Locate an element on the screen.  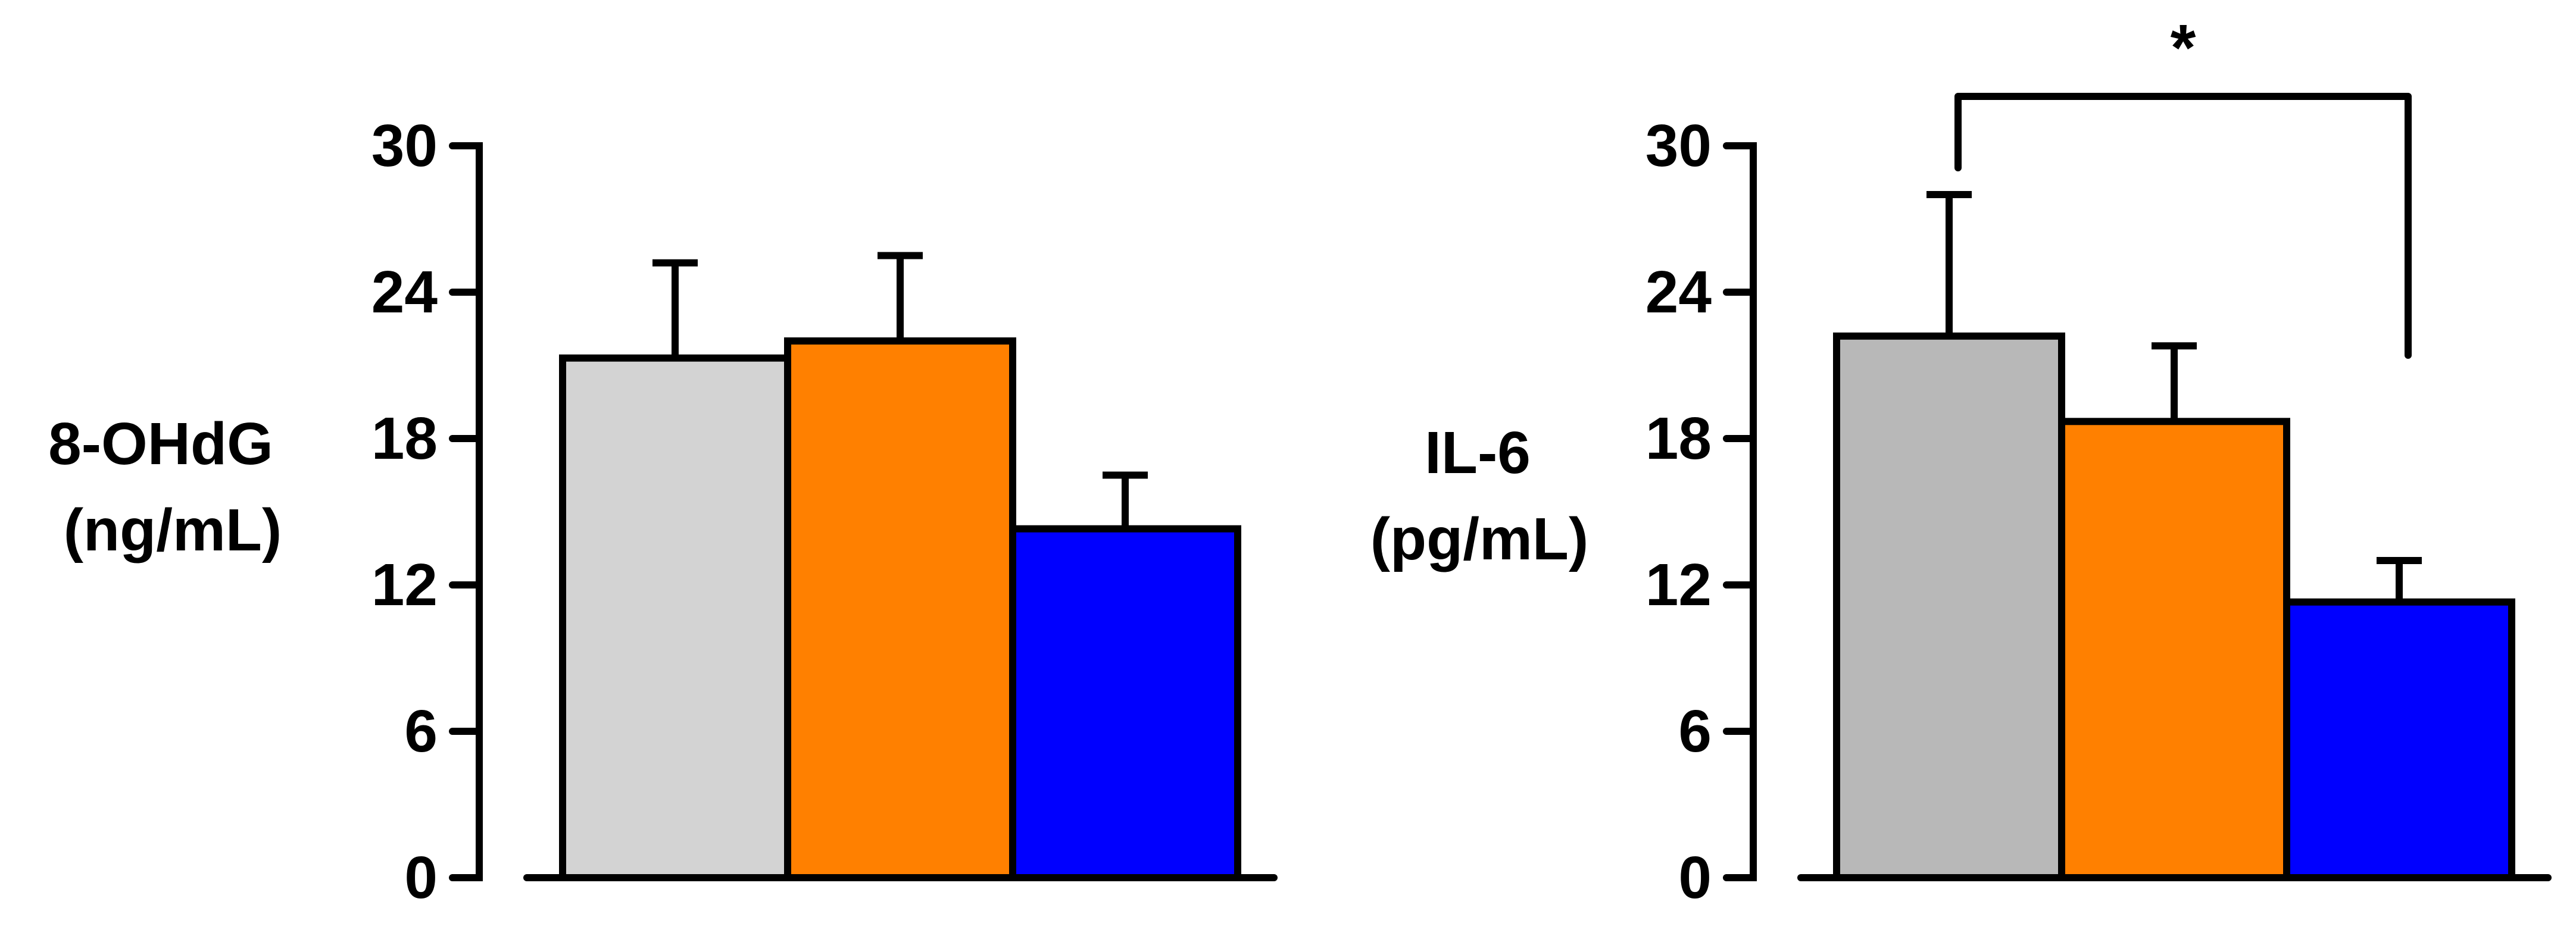
y-axis-label-line-1: 8-OHdG is located at coordinates (160, 444).